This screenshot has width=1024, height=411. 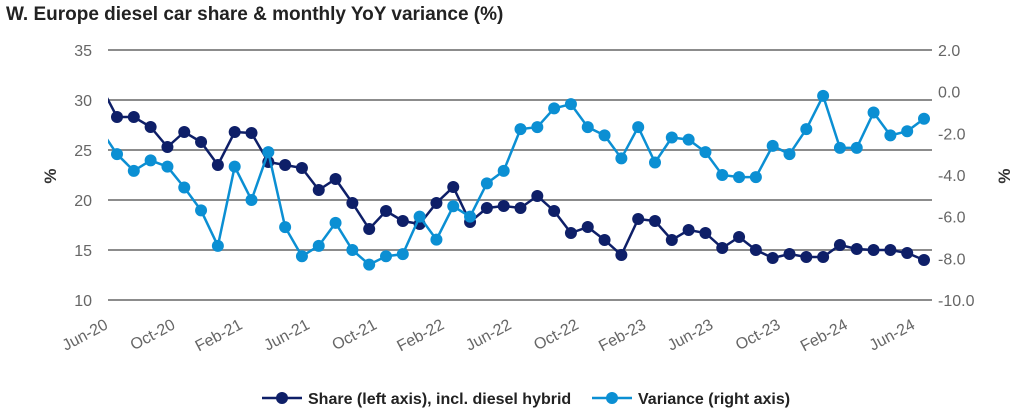 What do you see at coordinates (83, 51) in the screenshot?
I see `y-left-tick-label: 35` at bounding box center [83, 51].